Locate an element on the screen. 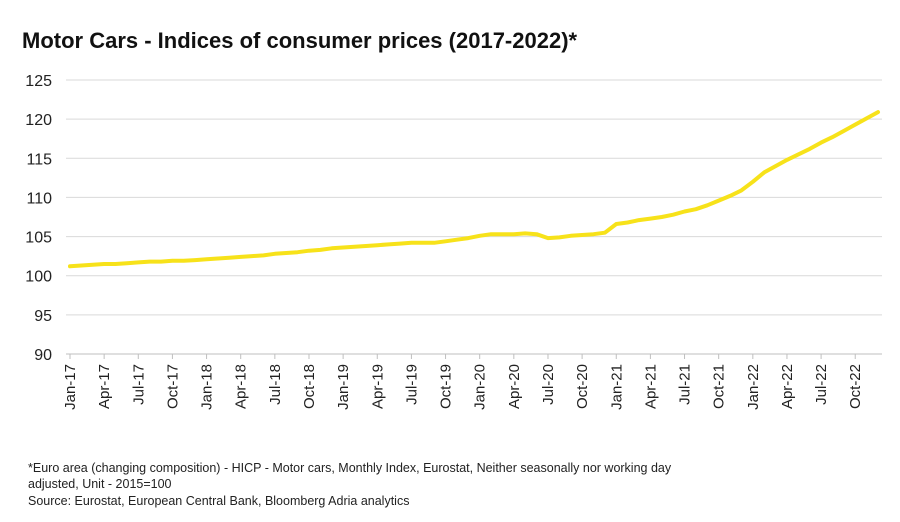  y-tick-label: 115 is located at coordinates (39, 159).